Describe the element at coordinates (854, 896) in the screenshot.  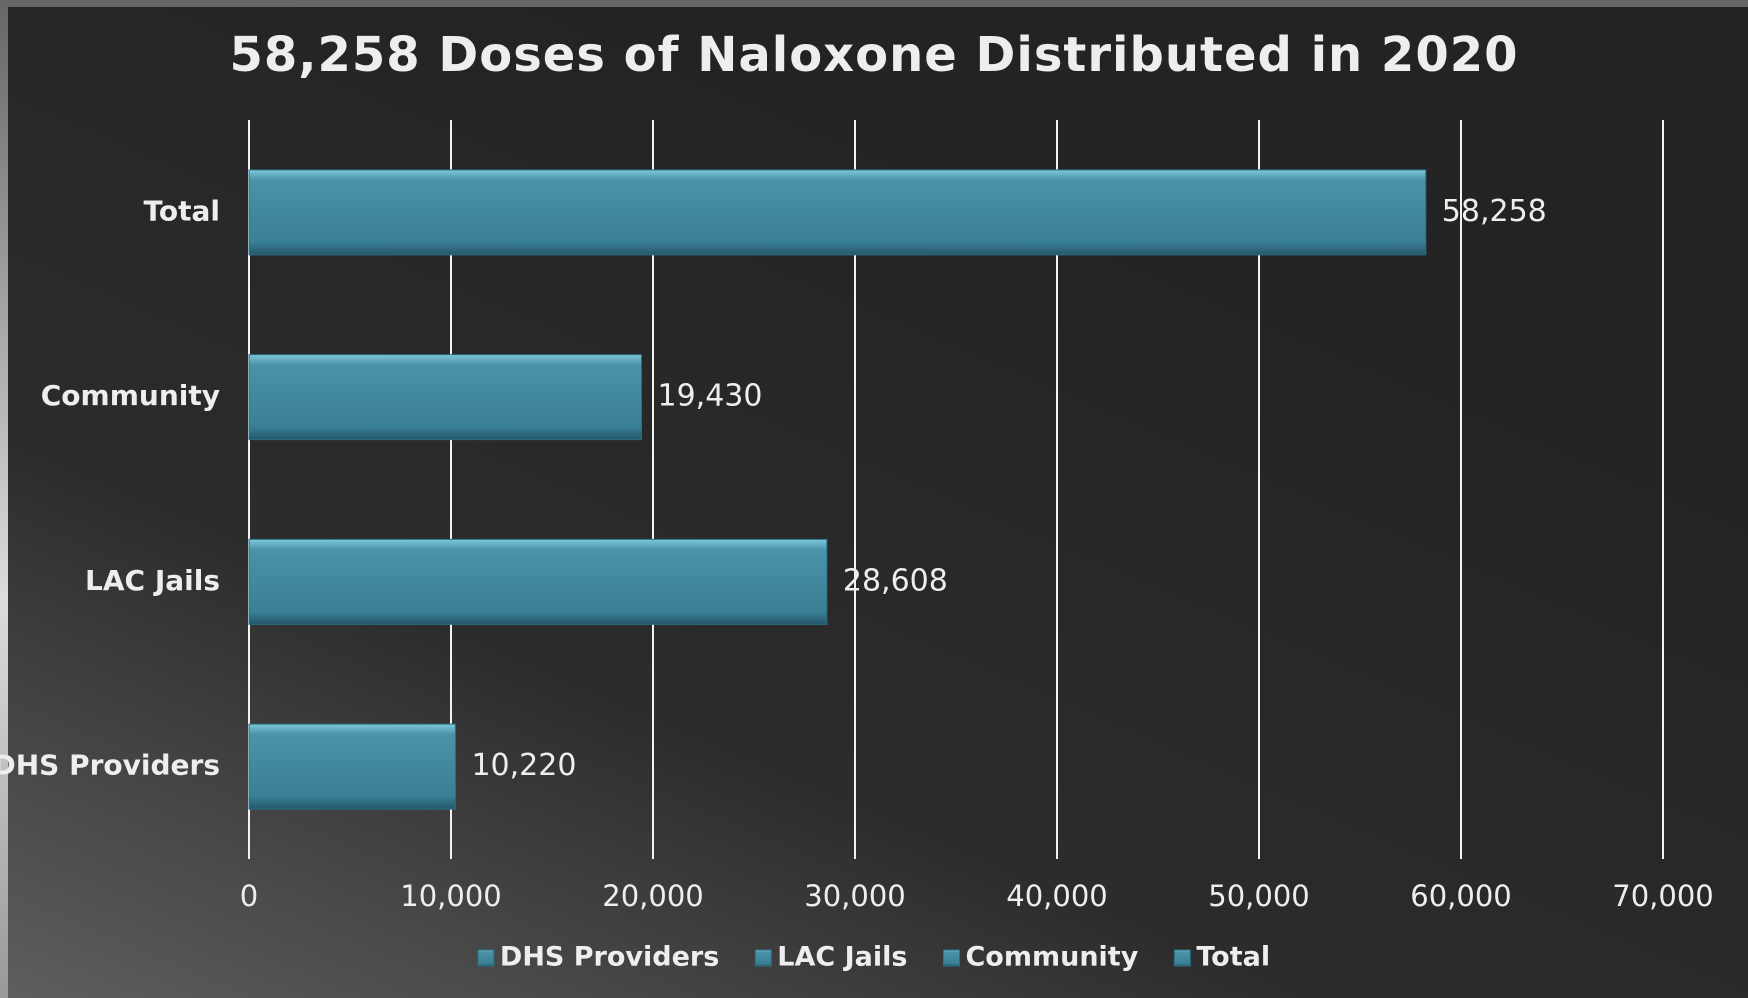
I see `x-tick-label: 30,000` at that location.